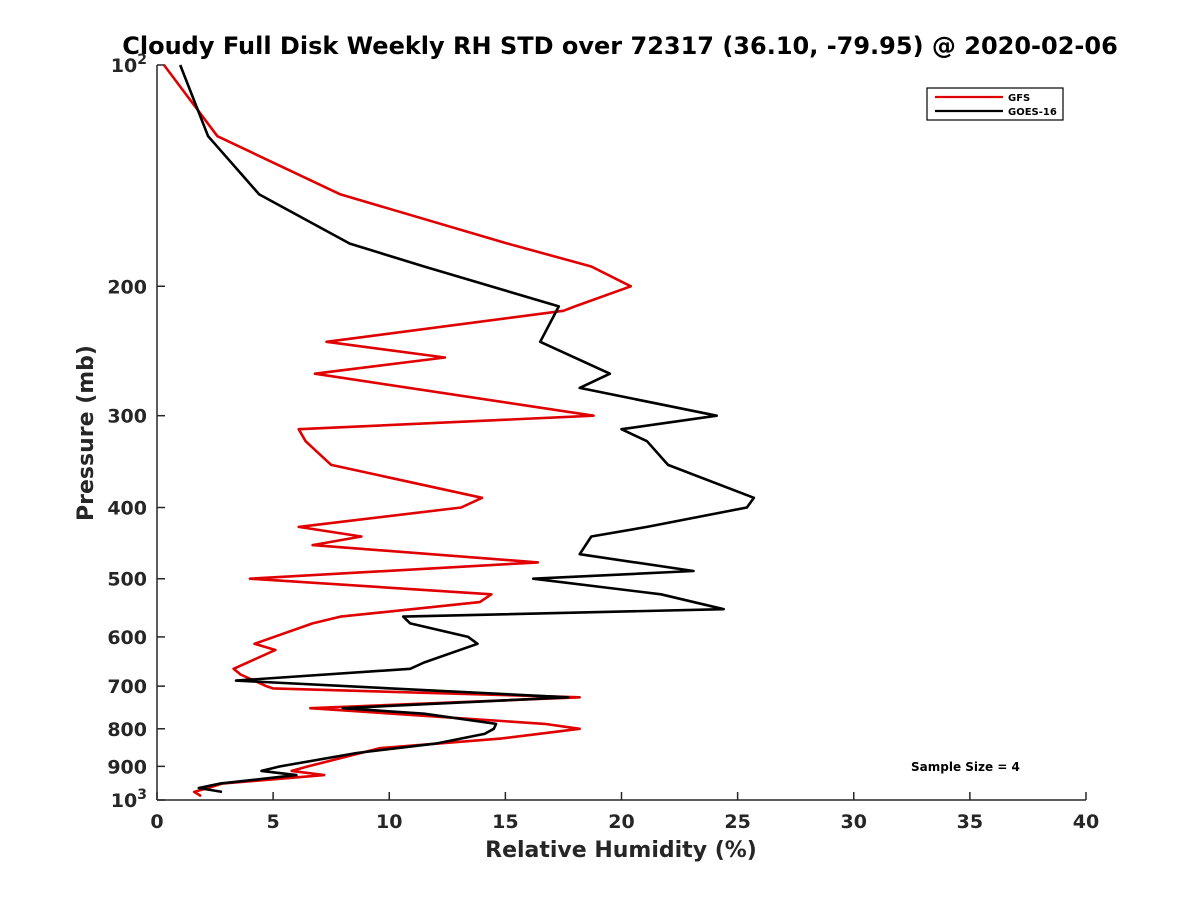 The height and width of the screenshot is (900, 1200). Describe the element at coordinates (127, 730) in the screenshot. I see `y-tick-label: 800` at that location.